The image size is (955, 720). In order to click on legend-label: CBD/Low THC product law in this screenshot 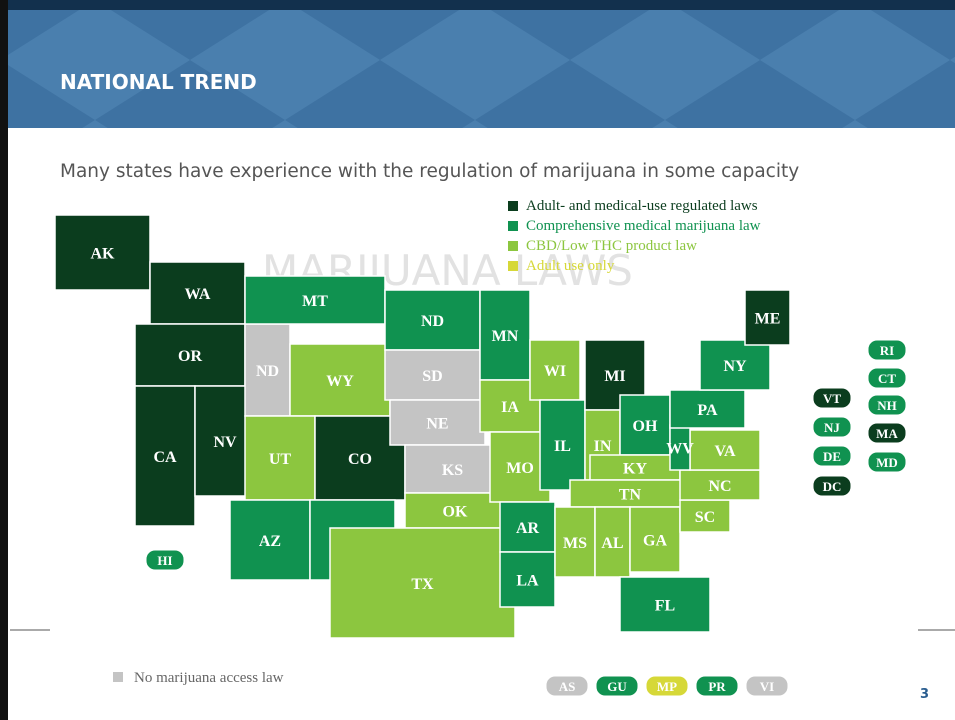, I will do `click(611, 246)`.